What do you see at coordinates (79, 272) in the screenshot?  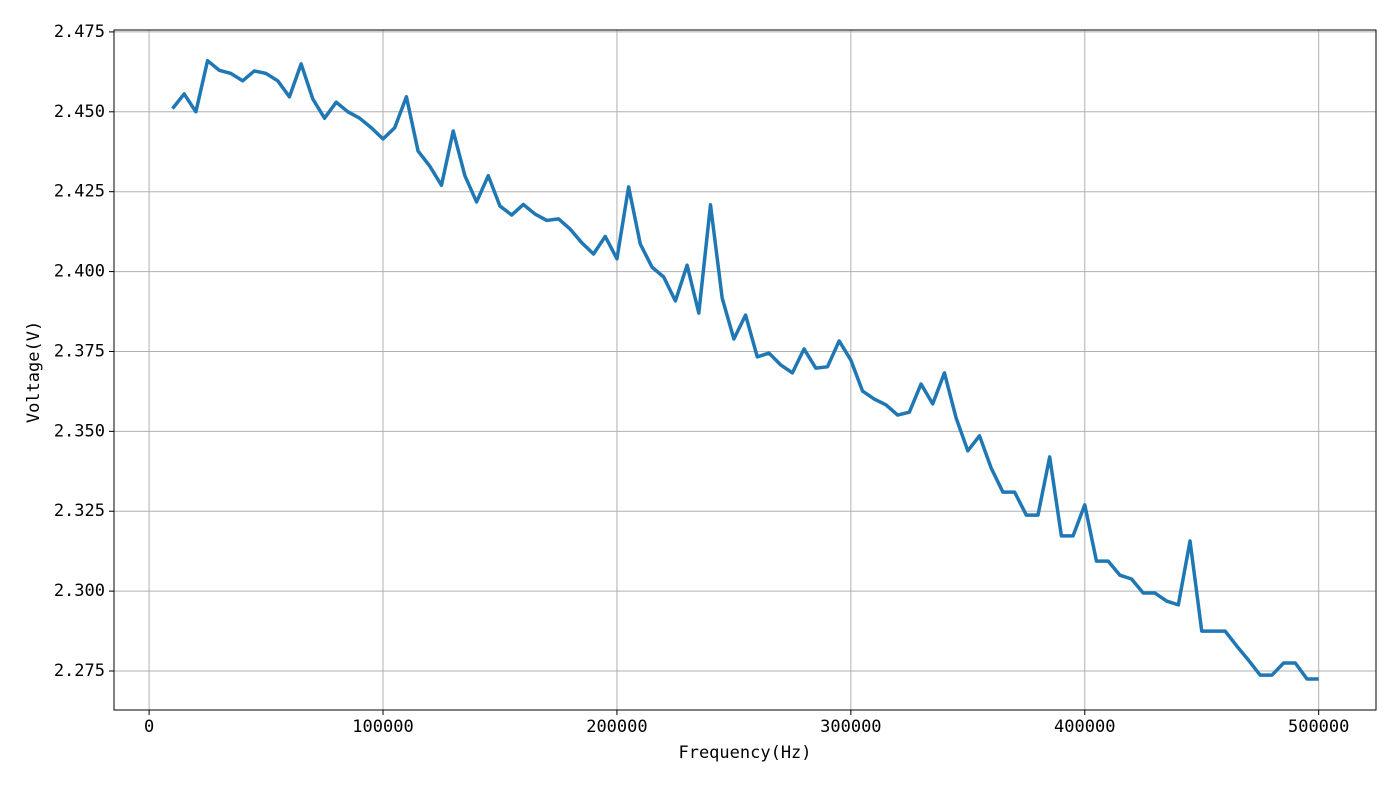 I see `y-tick-label: 2.400` at bounding box center [79, 272].